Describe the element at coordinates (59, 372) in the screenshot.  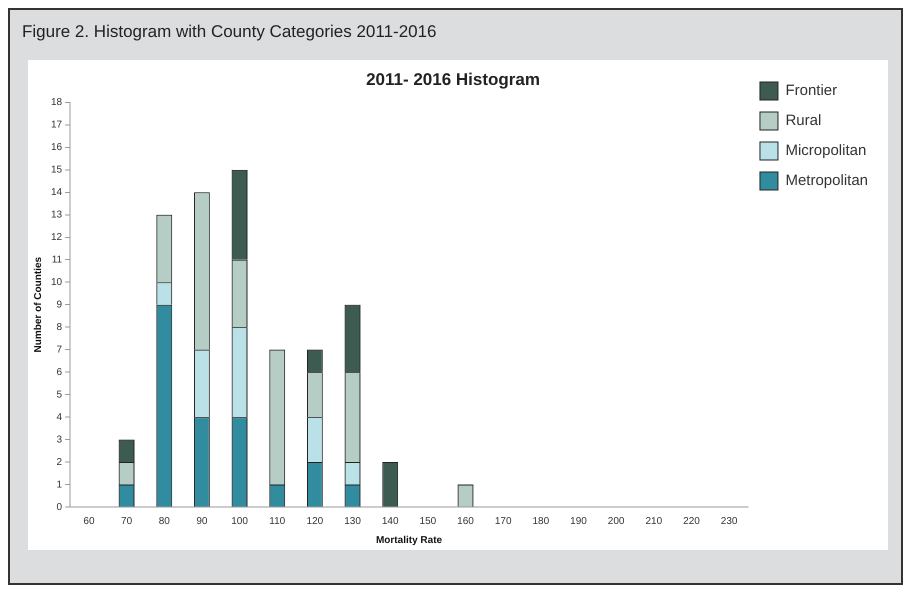
I see `y-tick-label: 6` at that location.